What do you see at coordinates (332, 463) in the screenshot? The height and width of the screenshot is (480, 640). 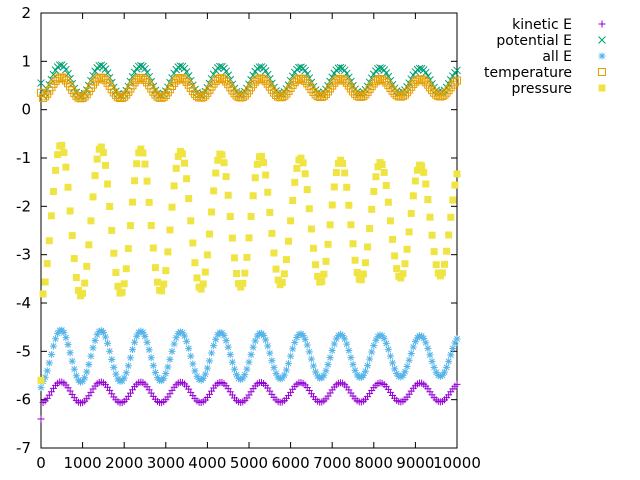 I see `x-tick-label: 7000` at bounding box center [332, 463].